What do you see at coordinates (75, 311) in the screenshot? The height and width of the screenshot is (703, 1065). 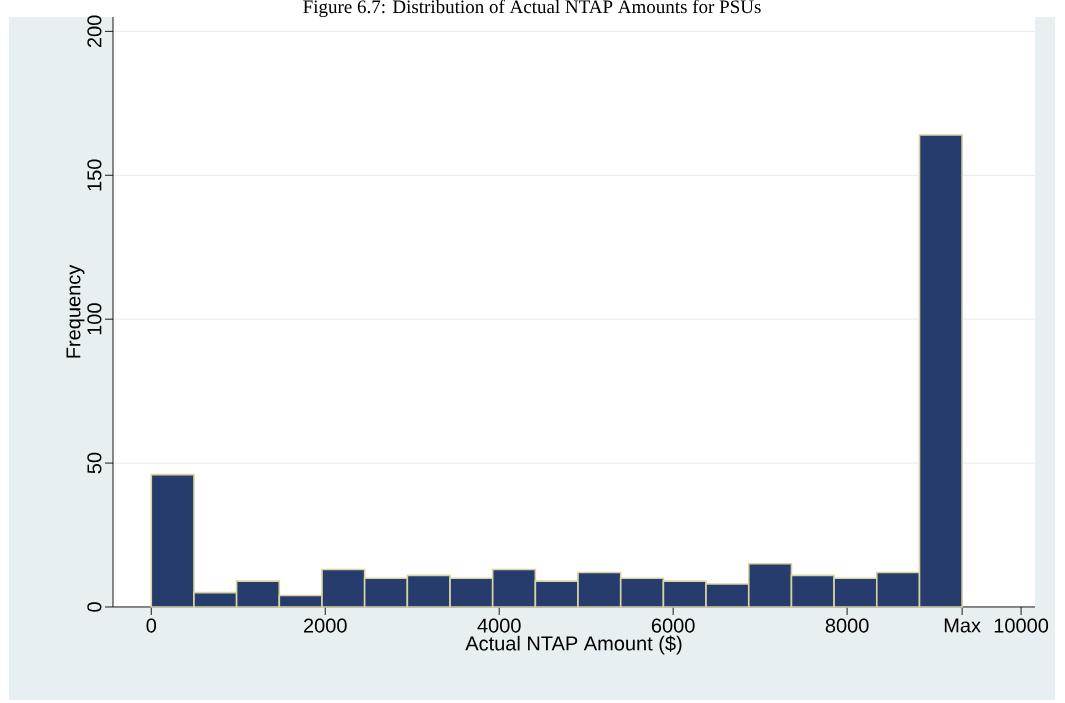 I see `y-axis-title: Frequency` at bounding box center [75, 311].